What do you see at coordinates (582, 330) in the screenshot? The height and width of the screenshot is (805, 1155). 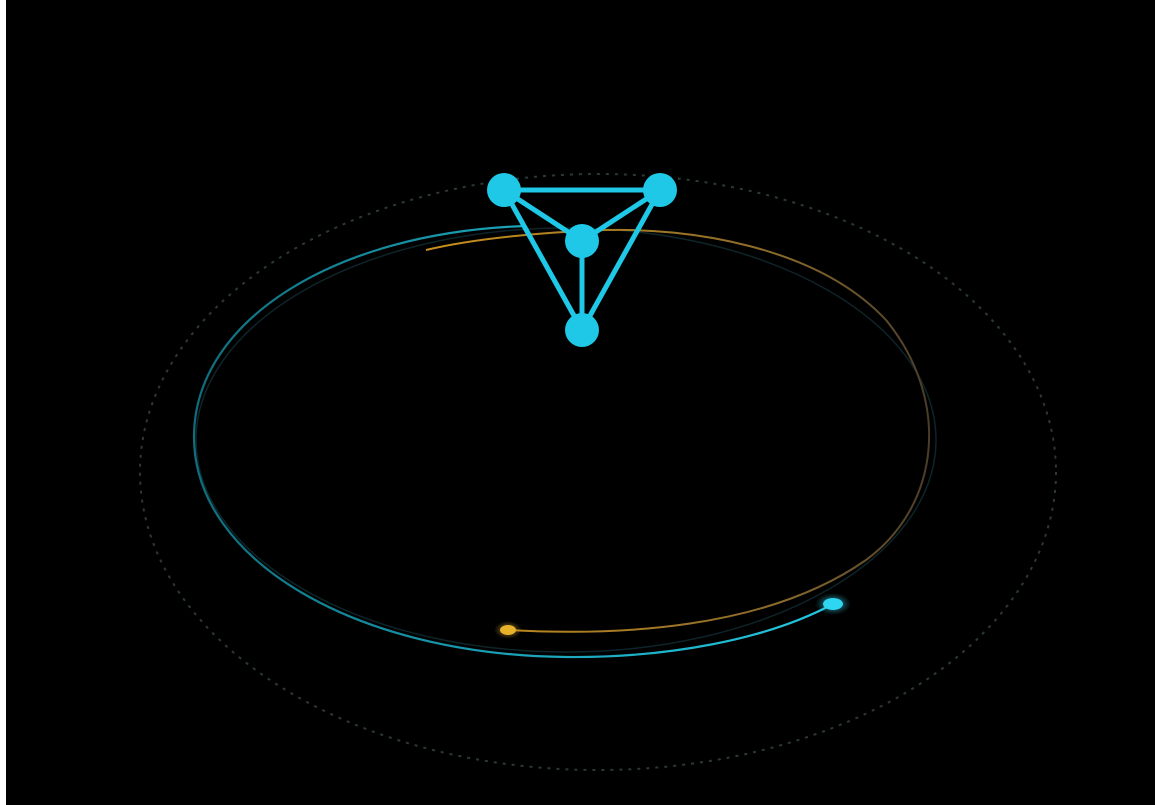 I see `graph-node-bottom` at bounding box center [582, 330].